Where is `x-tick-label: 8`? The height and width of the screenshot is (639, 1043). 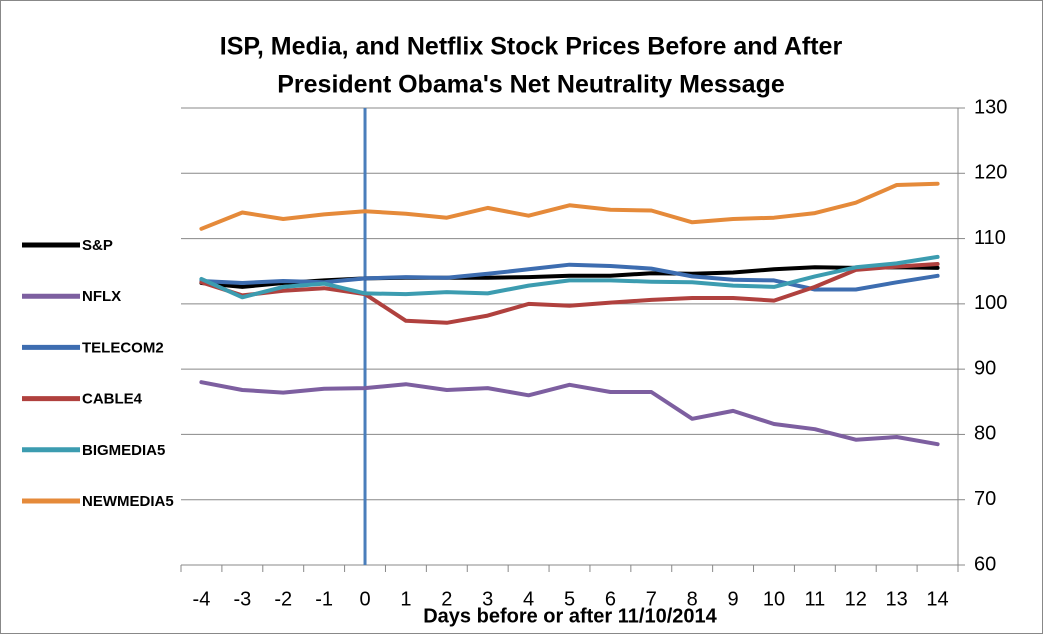
x-tick-label: 8 is located at coordinates (692, 599).